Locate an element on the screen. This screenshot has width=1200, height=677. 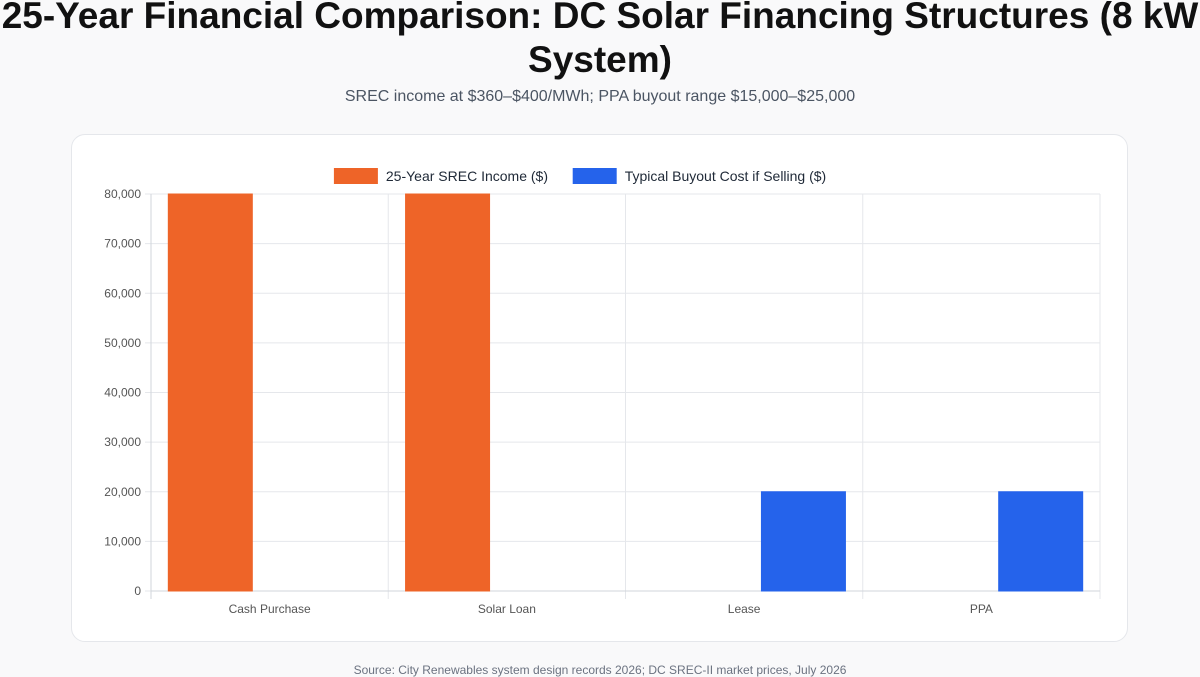
y-tick-label: 50,000 is located at coordinates (122, 343).